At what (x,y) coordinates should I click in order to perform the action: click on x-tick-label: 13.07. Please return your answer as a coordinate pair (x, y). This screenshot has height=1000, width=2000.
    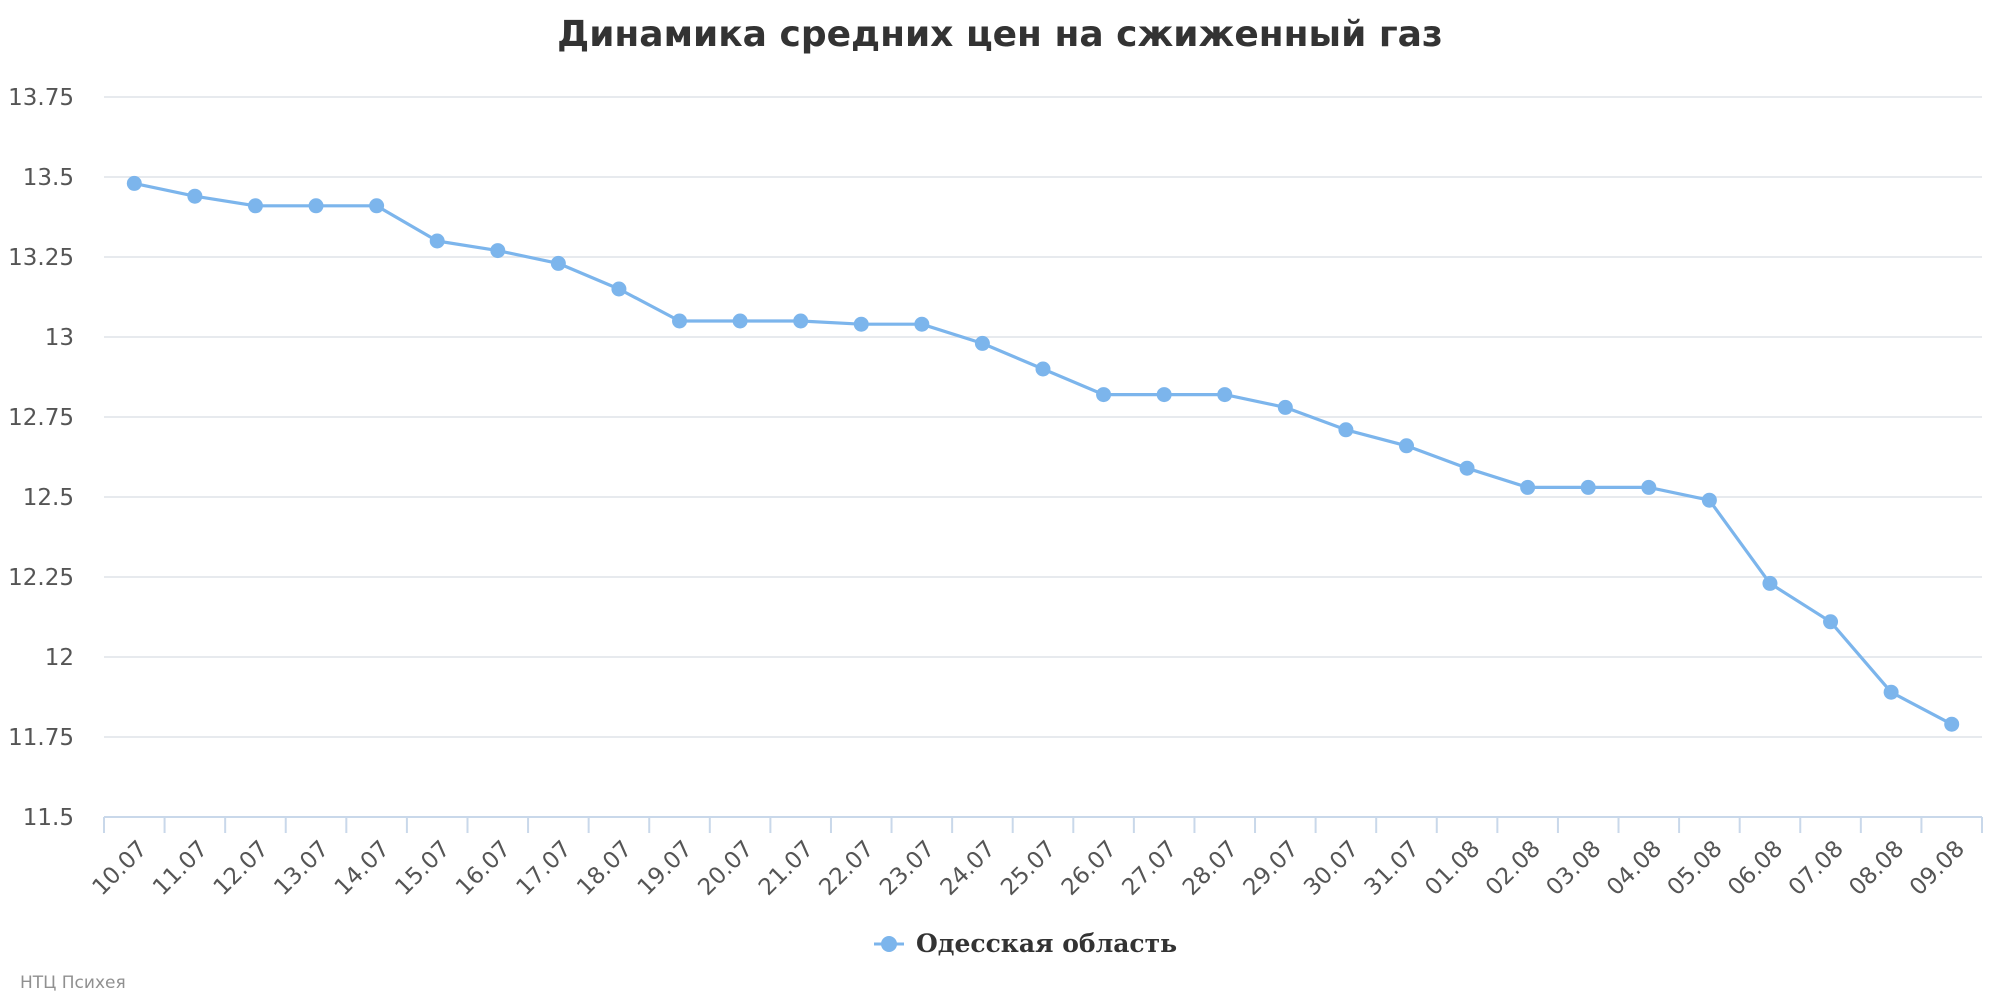
    Looking at the image, I should click on (301, 868).